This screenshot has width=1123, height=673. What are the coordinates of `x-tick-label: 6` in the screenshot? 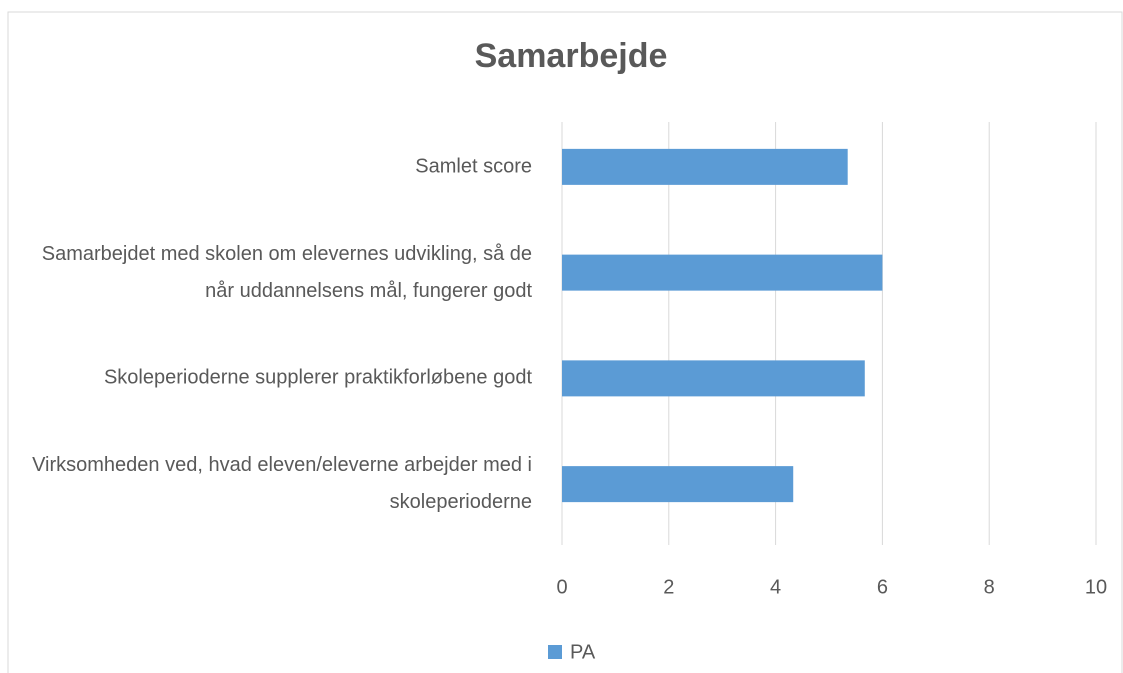 It's located at (882, 587).